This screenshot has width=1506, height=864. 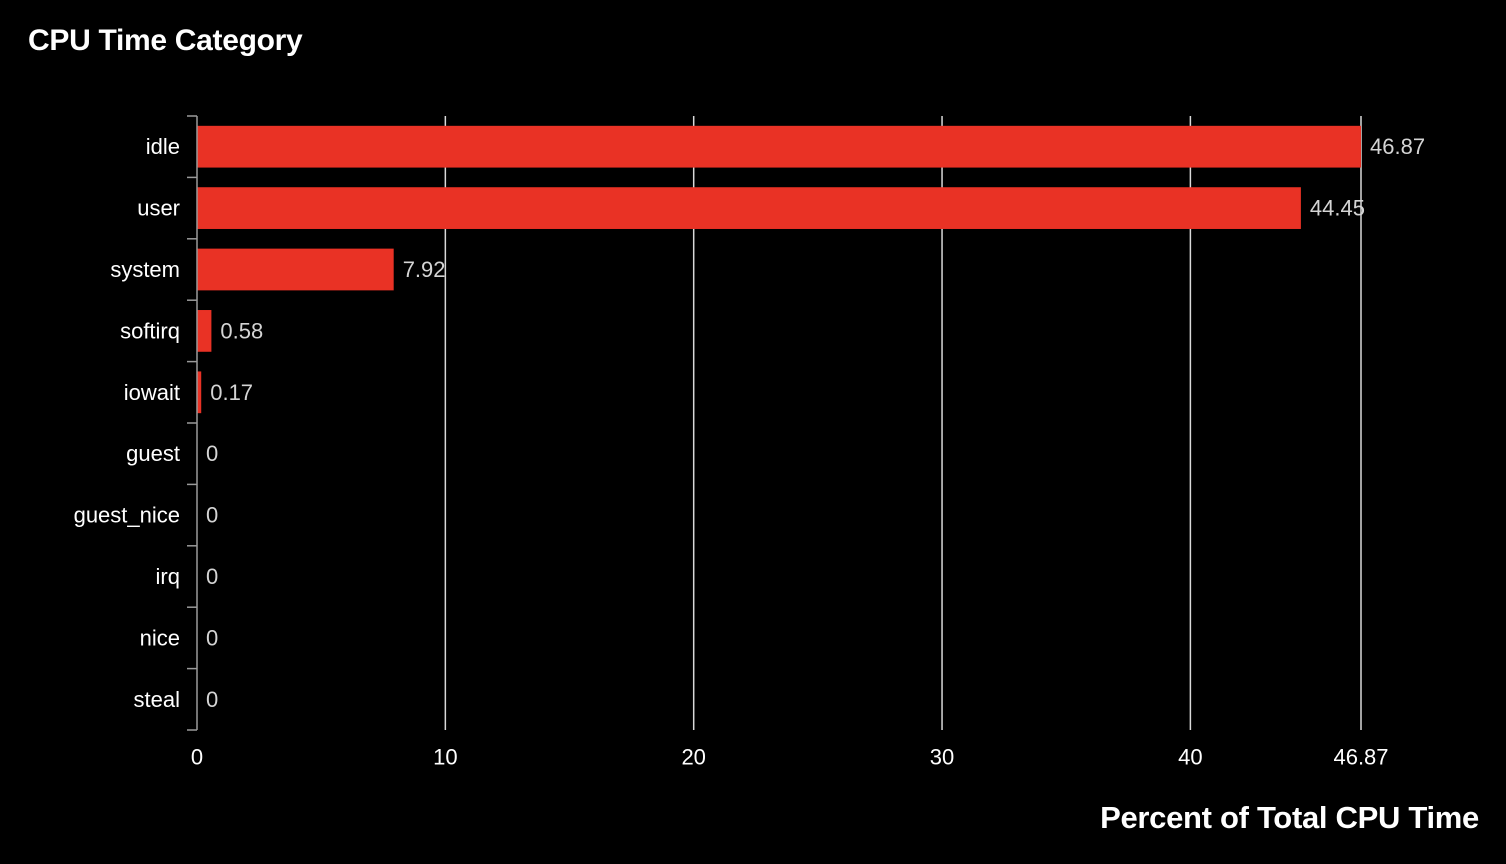 I want to click on chart-title: CPU Time Category, so click(x=165, y=40).